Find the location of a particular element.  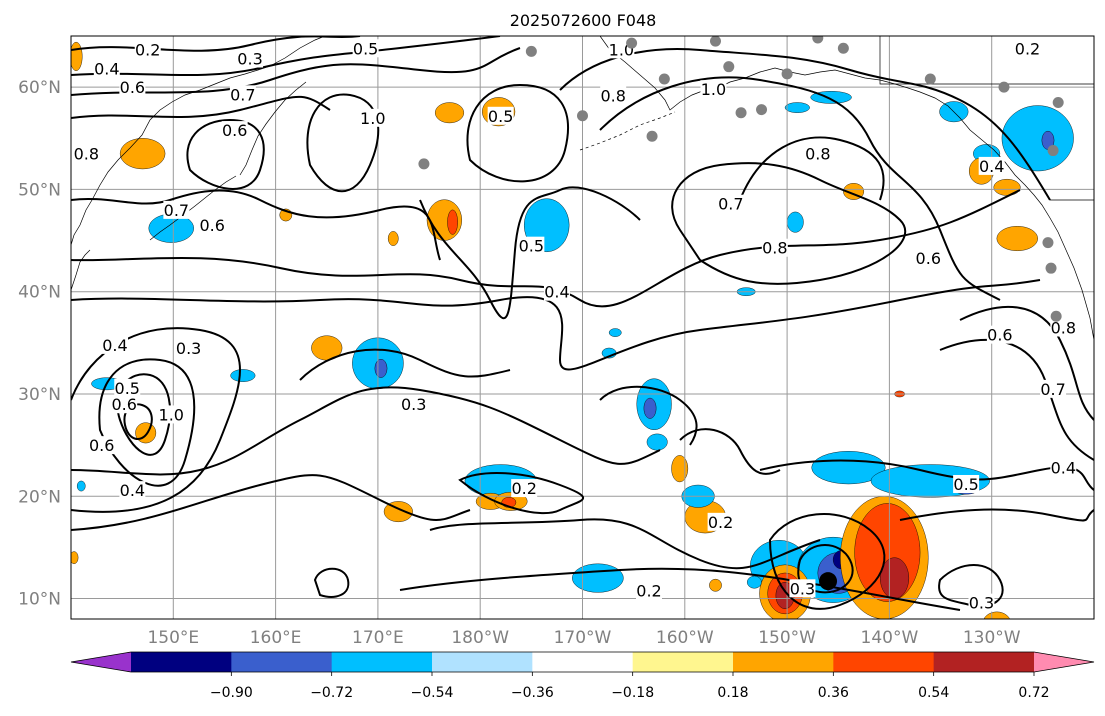

longitude-label: 180°W is located at coordinates (480, 638).